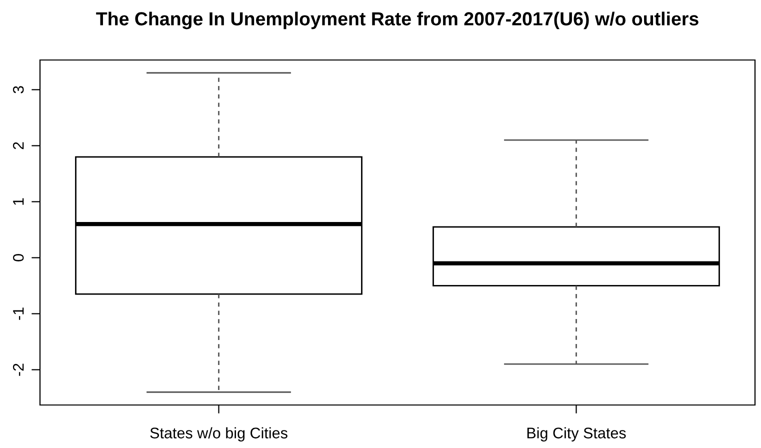  What do you see at coordinates (18, 201) in the screenshot?
I see `y-tick-label: 1` at bounding box center [18, 201].